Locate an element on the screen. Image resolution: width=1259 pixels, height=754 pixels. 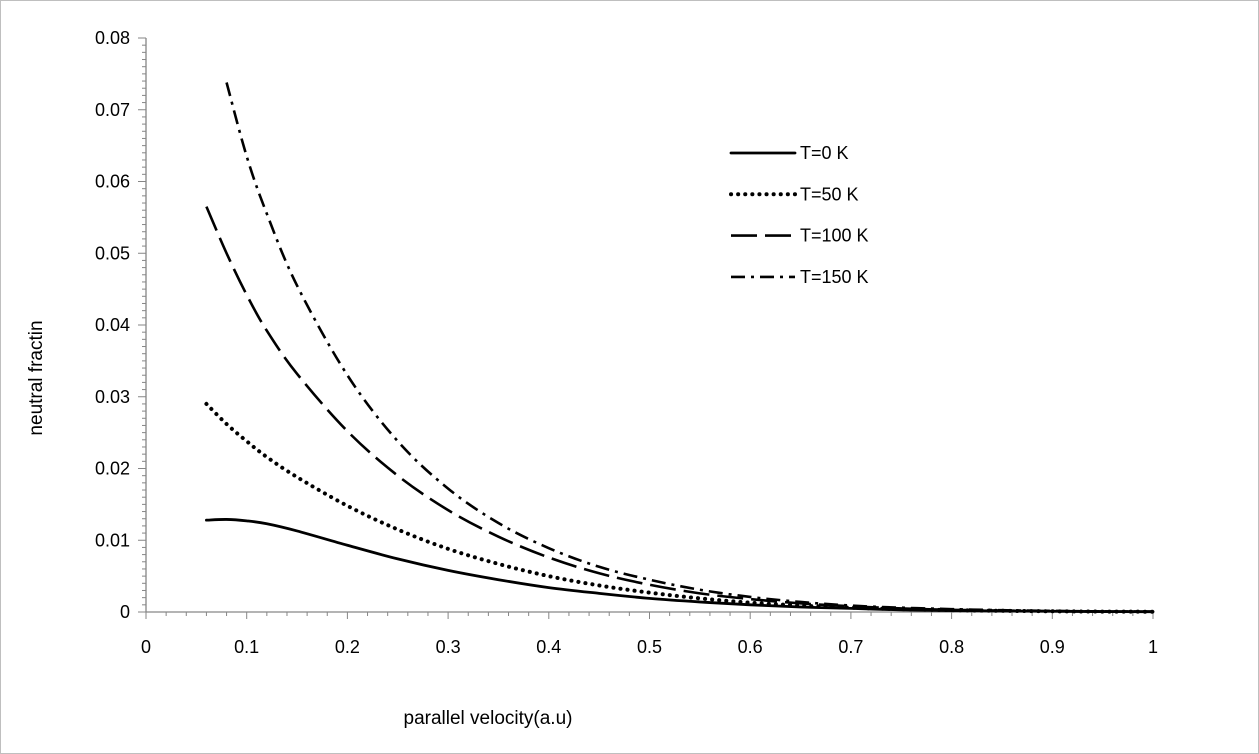
x-tick-label: 0.4 is located at coordinates (548, 647).